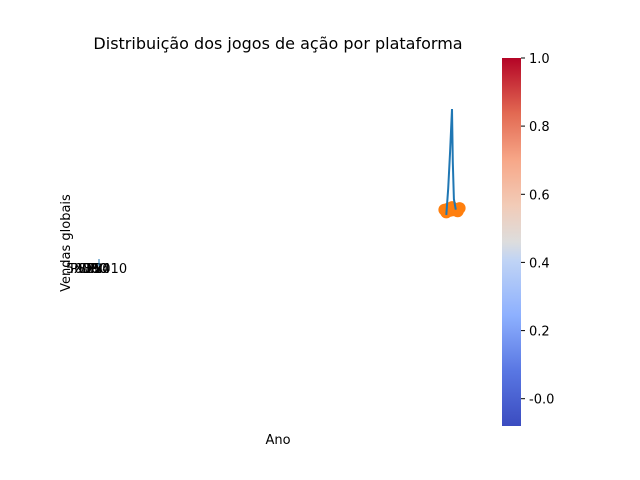 Image resolution: width=640 pixels, height=480 pixels. I want to click on colorbar-tick-label: -0.0, so click(541, 400).